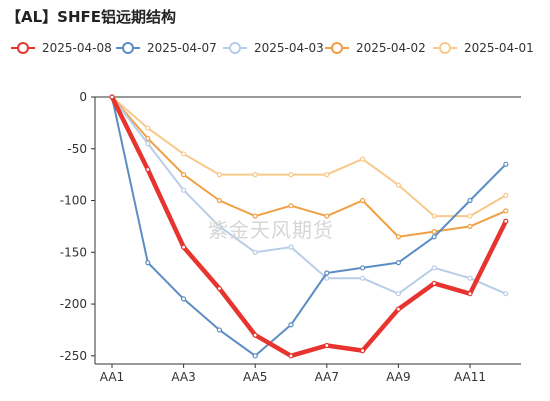 The width and height of the screenshot is (550, 401). Describe the element at coordinates (255, 377) in the screenshot. I see `x-tick-label: AA5` at that location.